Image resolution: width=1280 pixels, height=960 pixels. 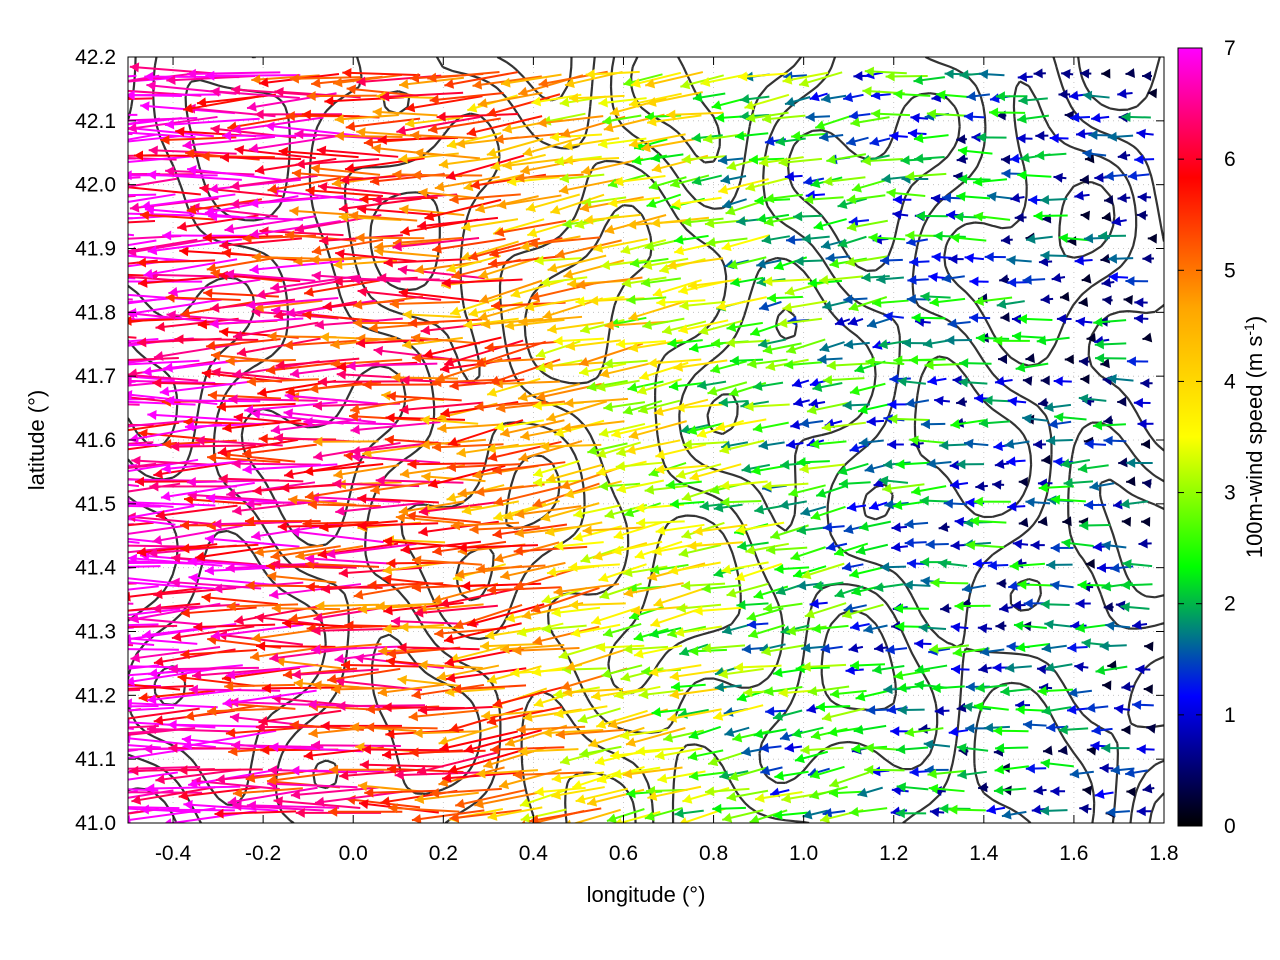 I want to click on colorbar-tick-label: 7, so click(x=1230, y=48).